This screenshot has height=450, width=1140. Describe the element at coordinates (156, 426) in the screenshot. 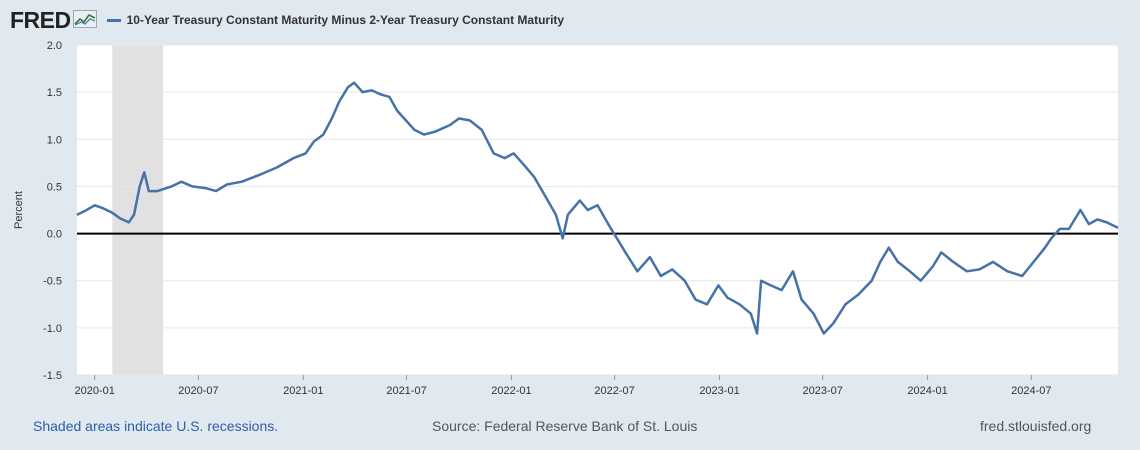

I see `recession-note: Shaded areas indicate U.S. recessions.` at that location.